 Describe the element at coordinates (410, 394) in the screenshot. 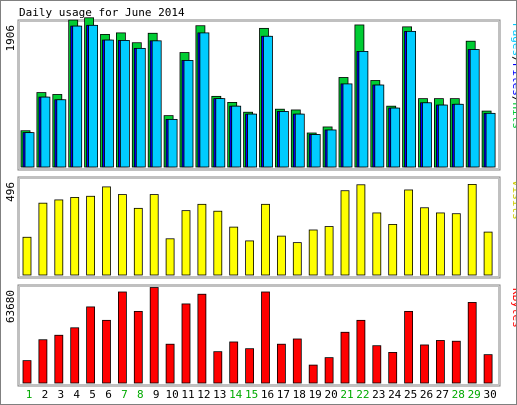

I see `day-tick-label: 25` at that location.